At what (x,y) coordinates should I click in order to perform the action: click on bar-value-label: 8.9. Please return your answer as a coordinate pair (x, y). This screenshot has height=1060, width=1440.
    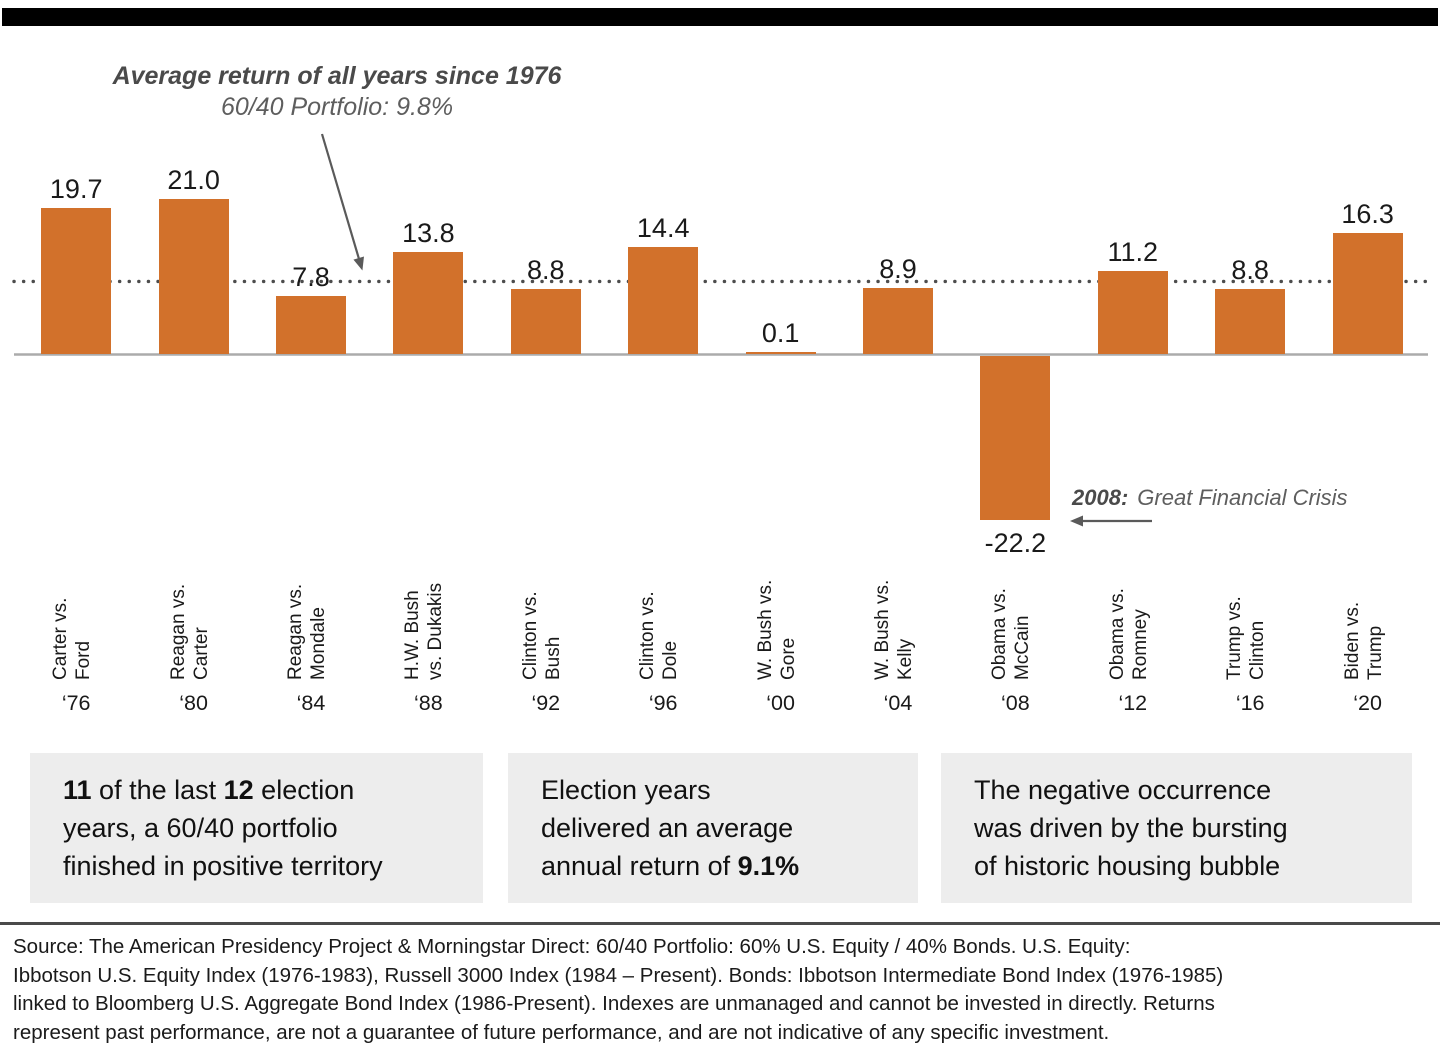
    Looking at the image, I should click on (898, 269).